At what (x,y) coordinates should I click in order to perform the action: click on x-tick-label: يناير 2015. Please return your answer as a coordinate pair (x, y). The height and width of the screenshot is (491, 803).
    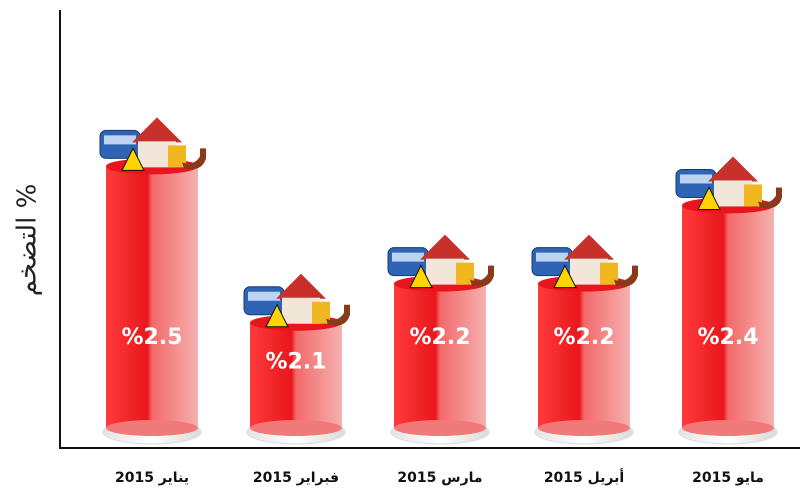
    Looking at the image, I should click on (152, 478).